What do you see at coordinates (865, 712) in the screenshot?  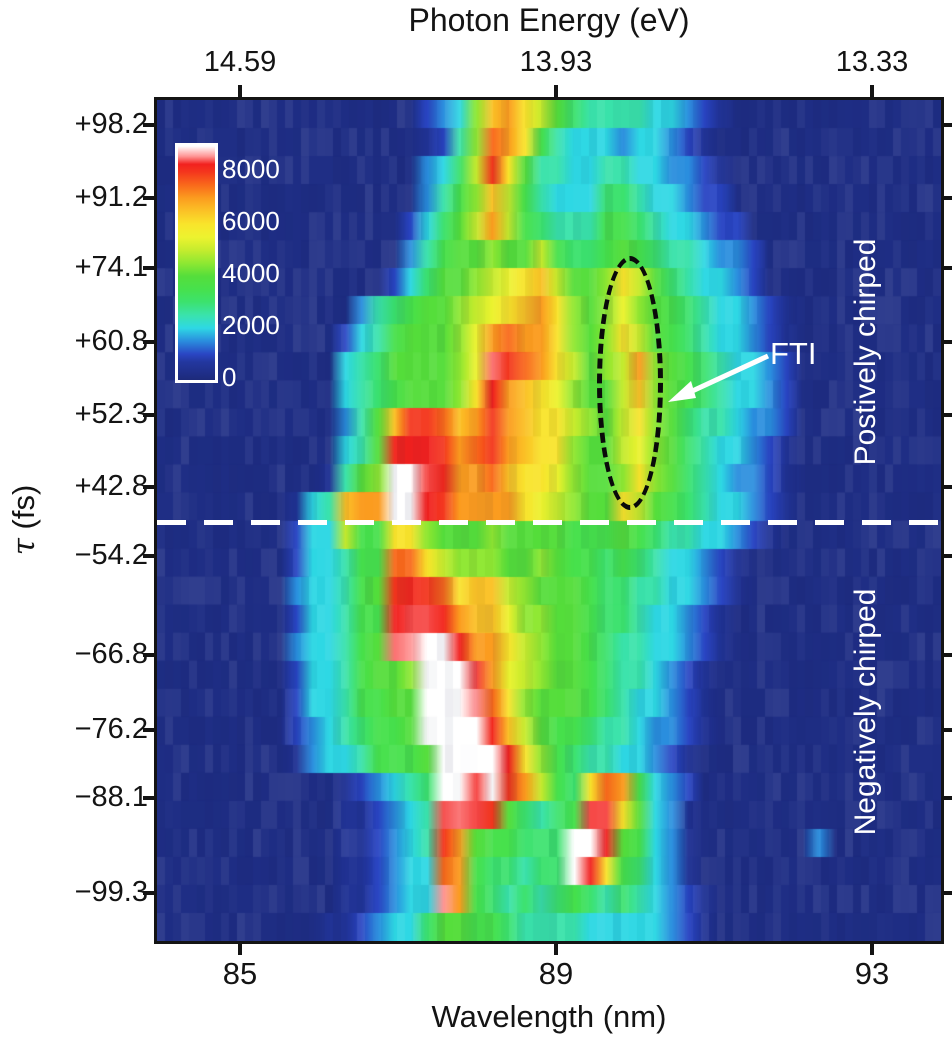 I see `negatively-chirped-label: Negatively chirped` at bounding box center [865, 712].